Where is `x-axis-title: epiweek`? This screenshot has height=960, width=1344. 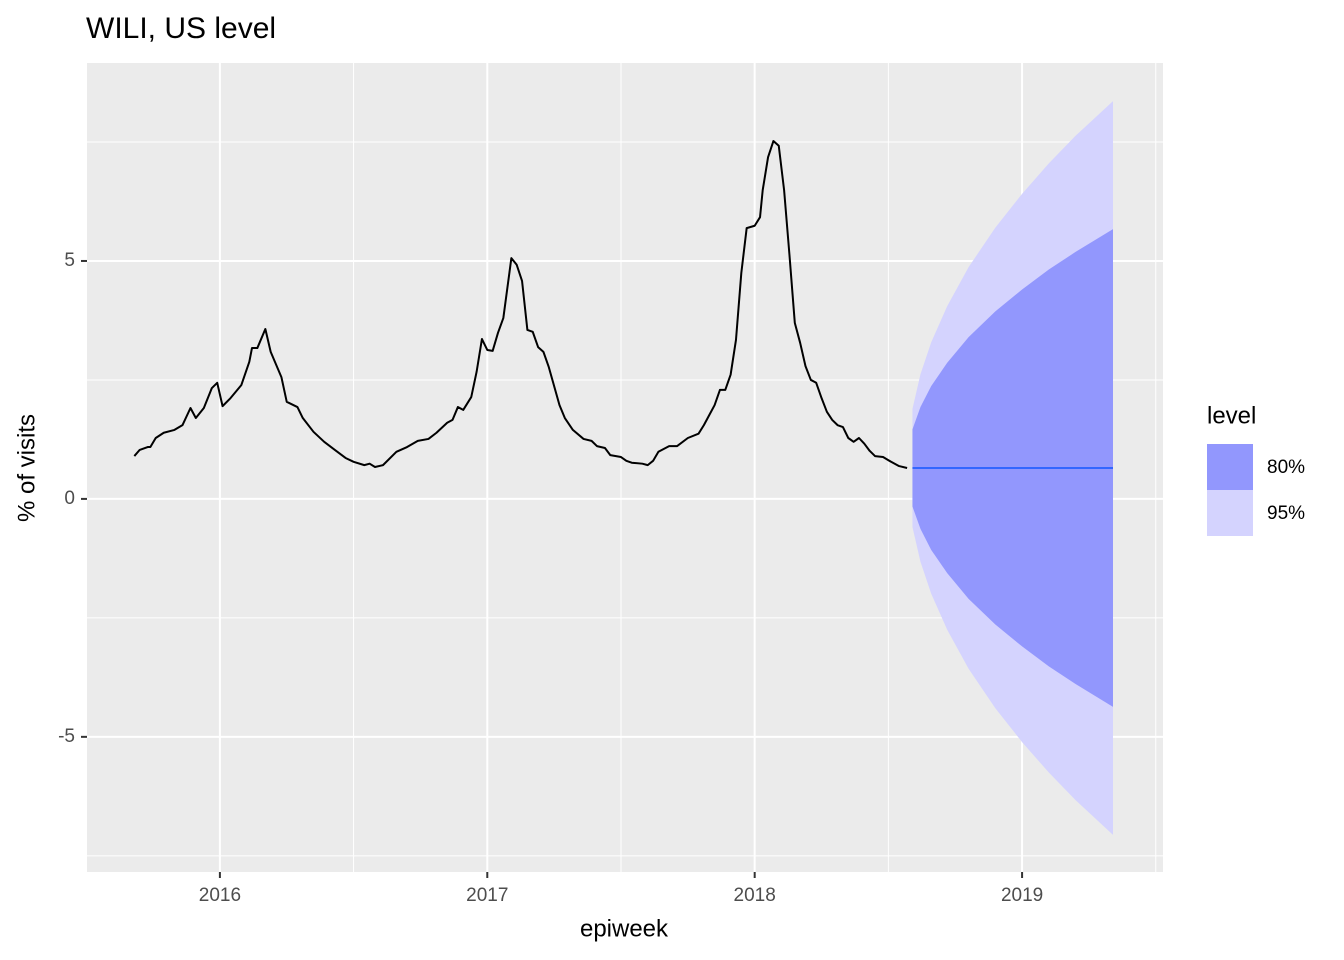 x-axis-title: epiweek is located at coordinates (624, 928).